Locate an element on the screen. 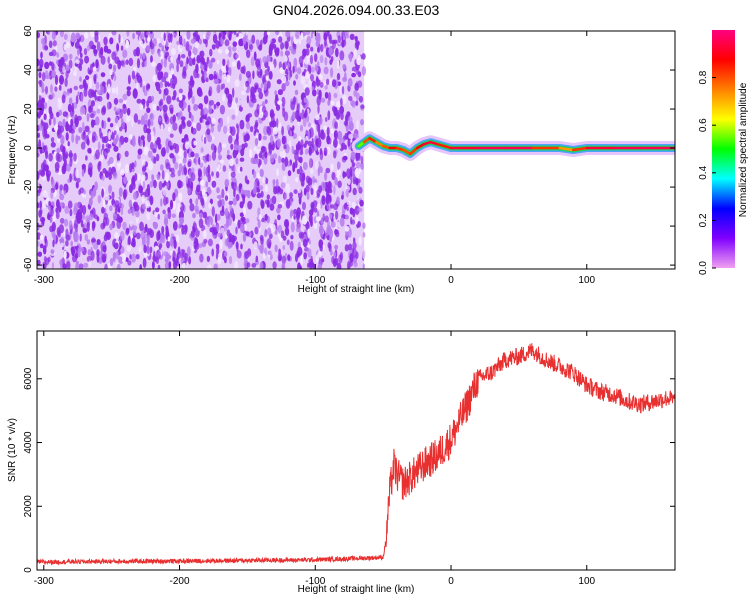  x-tick-label: 0 is located at coordinates (451, 280).